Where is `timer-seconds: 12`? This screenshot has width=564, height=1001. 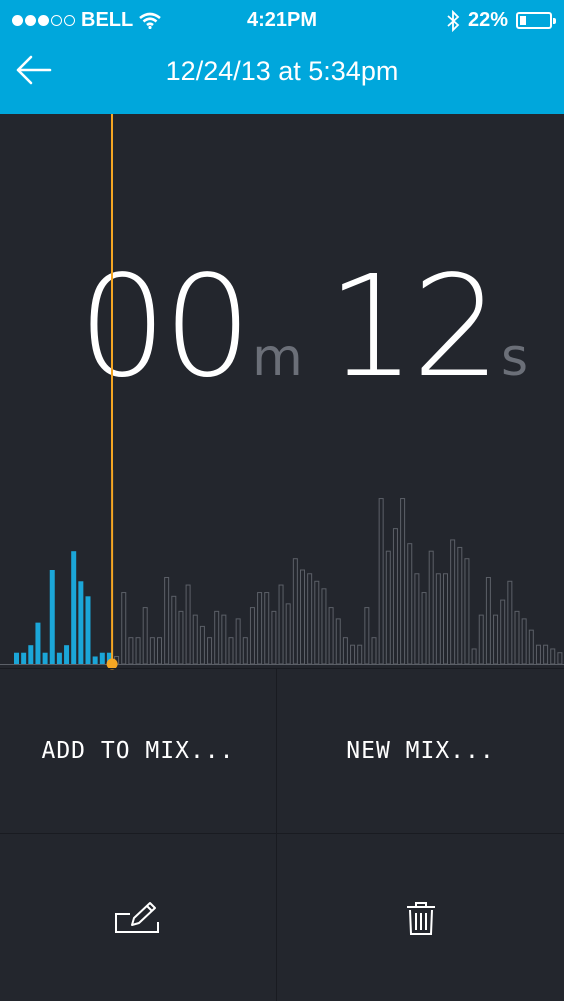 timer-seconds: 12 is located at coordinates (413, 327).